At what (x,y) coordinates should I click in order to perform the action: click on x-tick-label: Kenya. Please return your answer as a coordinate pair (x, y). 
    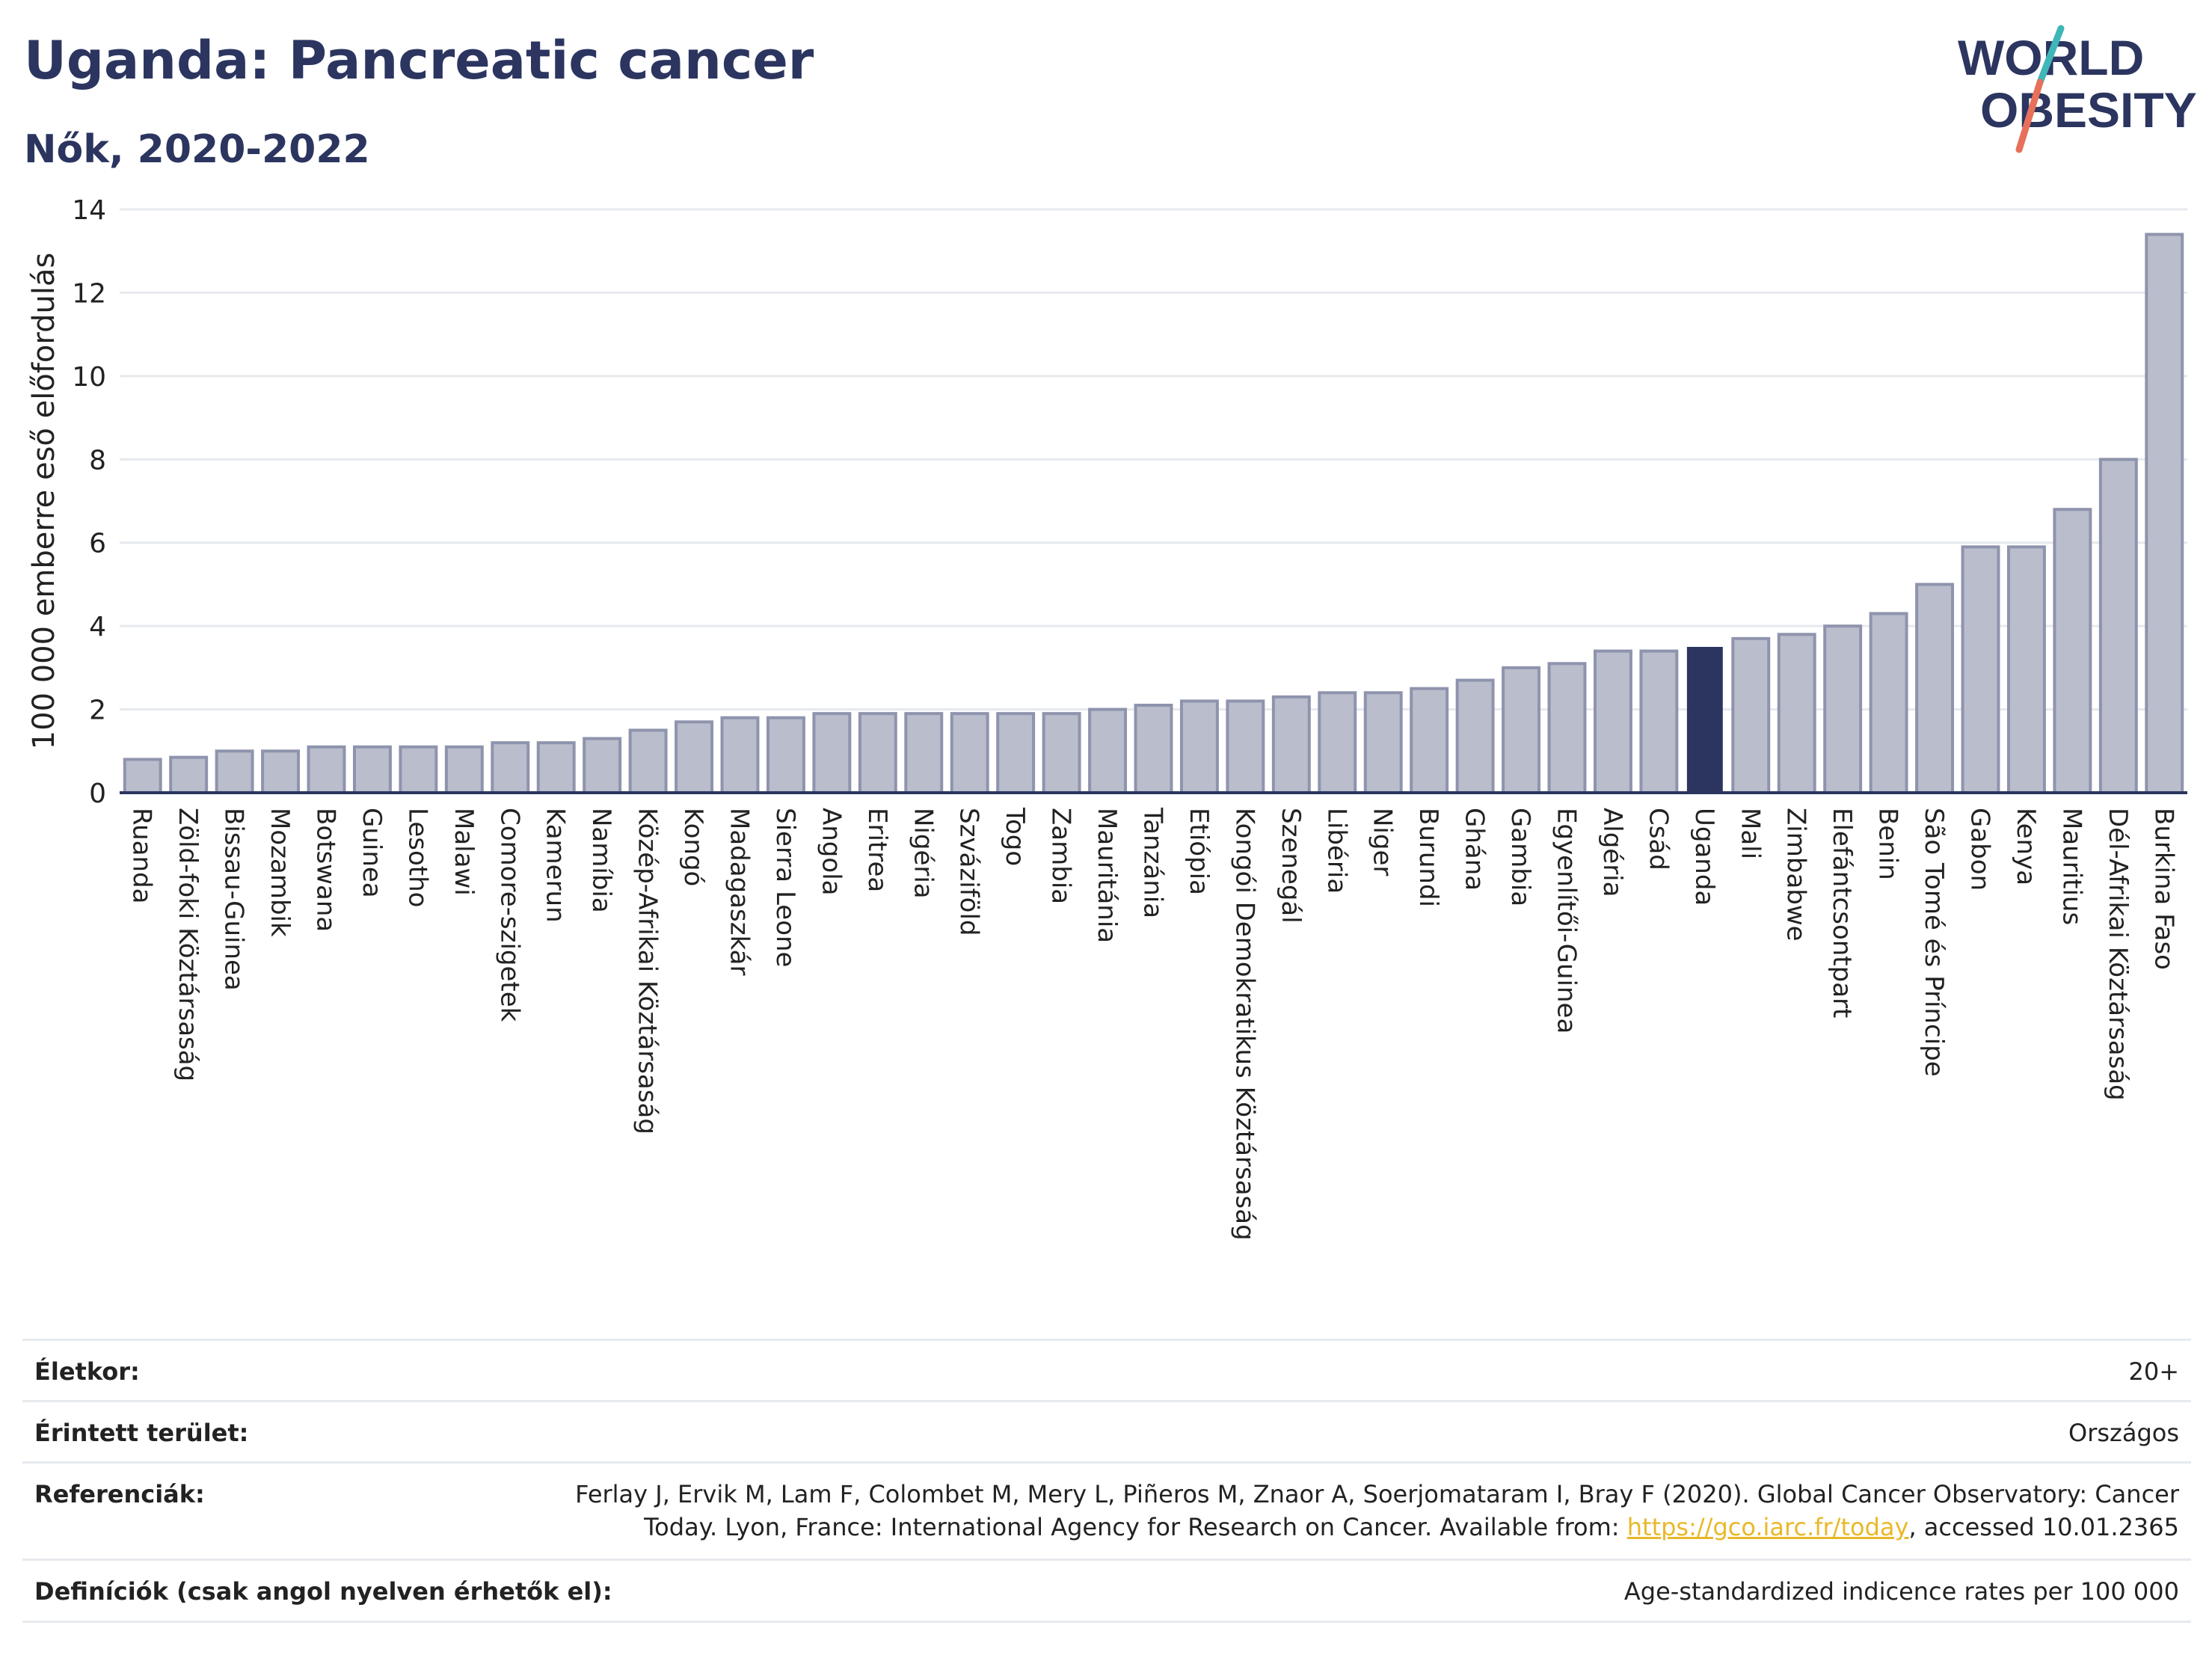
    Looking at the image, I should click on (2026, 846).